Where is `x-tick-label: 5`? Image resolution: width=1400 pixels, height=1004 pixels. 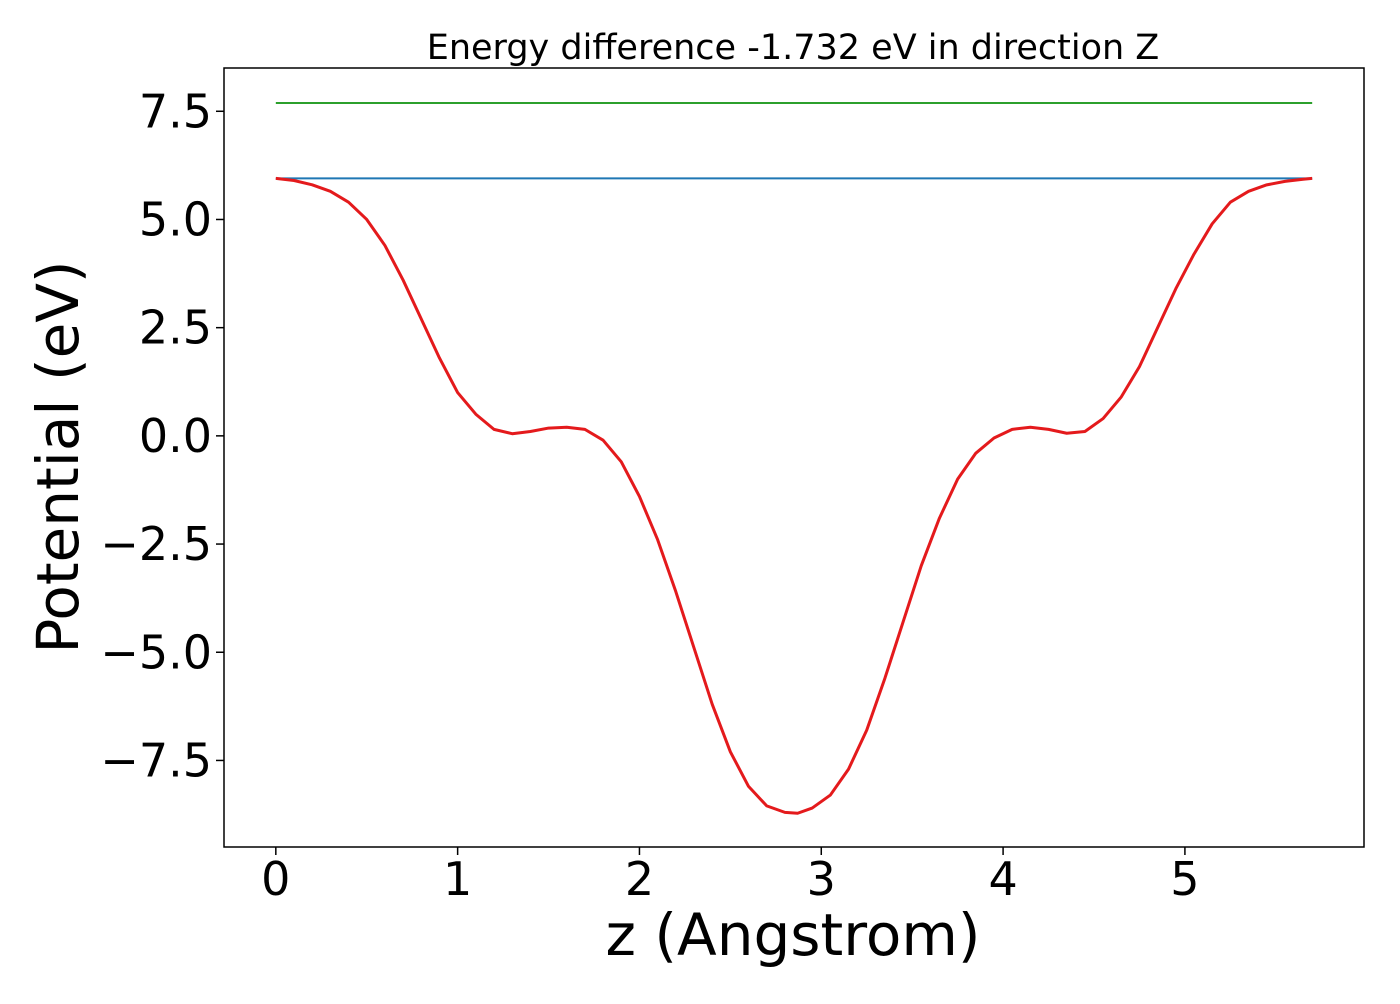 x-tick-label: 5 is located at coordinates (1184, 879).